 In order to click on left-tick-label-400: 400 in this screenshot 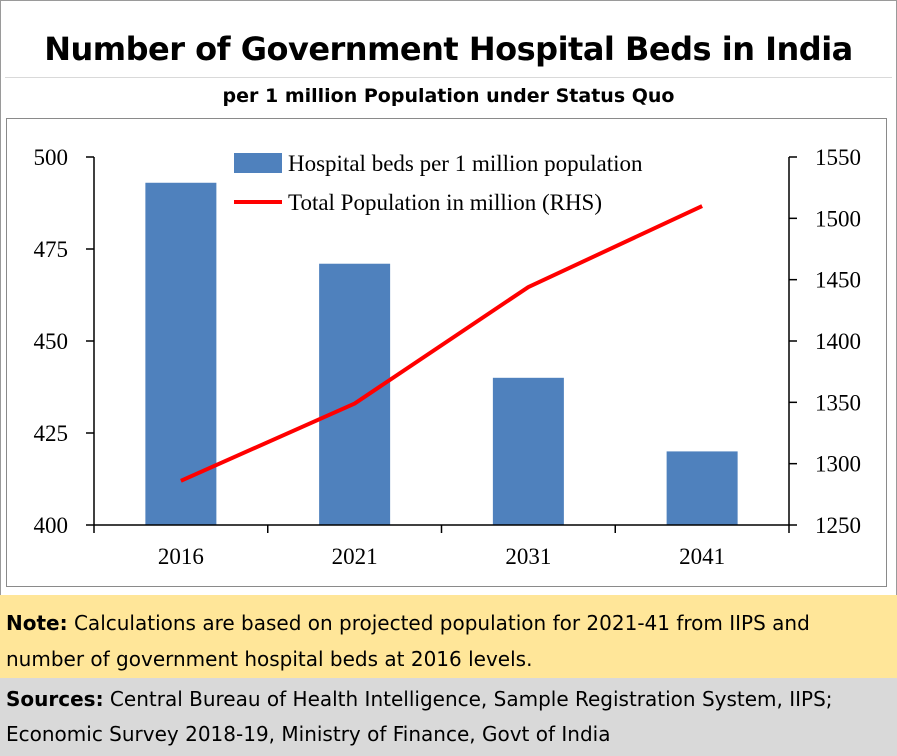, I will do `click(51, 525)`.